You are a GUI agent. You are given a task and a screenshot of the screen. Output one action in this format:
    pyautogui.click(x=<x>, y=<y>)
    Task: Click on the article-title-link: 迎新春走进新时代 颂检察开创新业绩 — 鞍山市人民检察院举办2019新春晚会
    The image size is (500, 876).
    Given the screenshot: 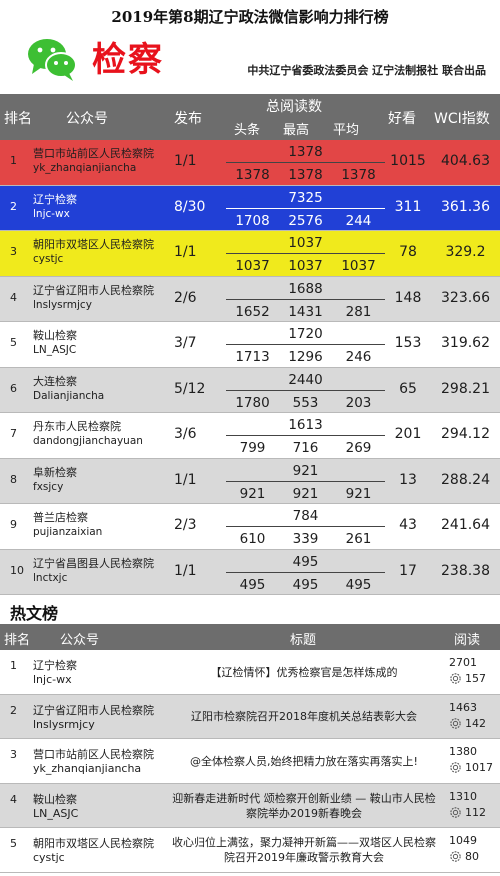 What is the action you would take?
    pyautogui.click(x=304, y=805)
    